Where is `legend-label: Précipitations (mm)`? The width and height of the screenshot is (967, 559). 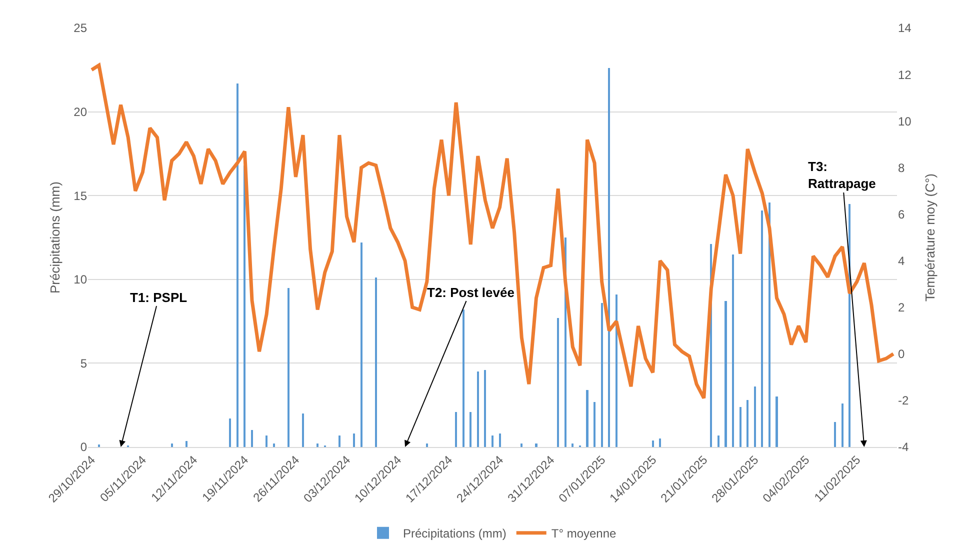 legend-label: Précipitations (mm) is located at coordinates (454, 533).